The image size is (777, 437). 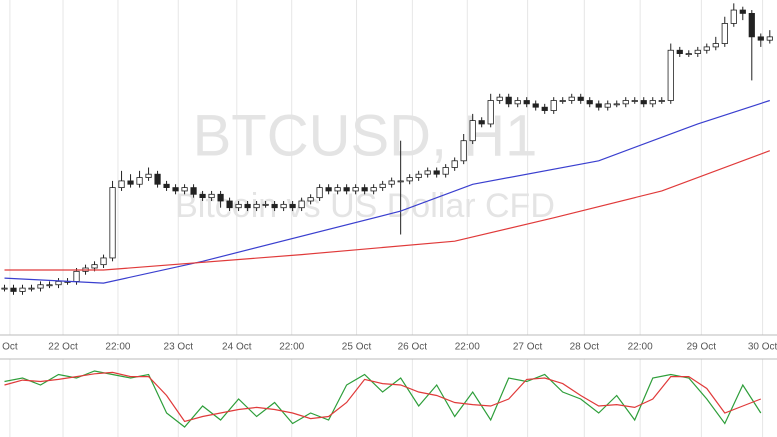 What do you see at coordinates (528, 347) in the screenshot?
I see `x-tick-label: 27 Oct` at bounding box center [528, 347].